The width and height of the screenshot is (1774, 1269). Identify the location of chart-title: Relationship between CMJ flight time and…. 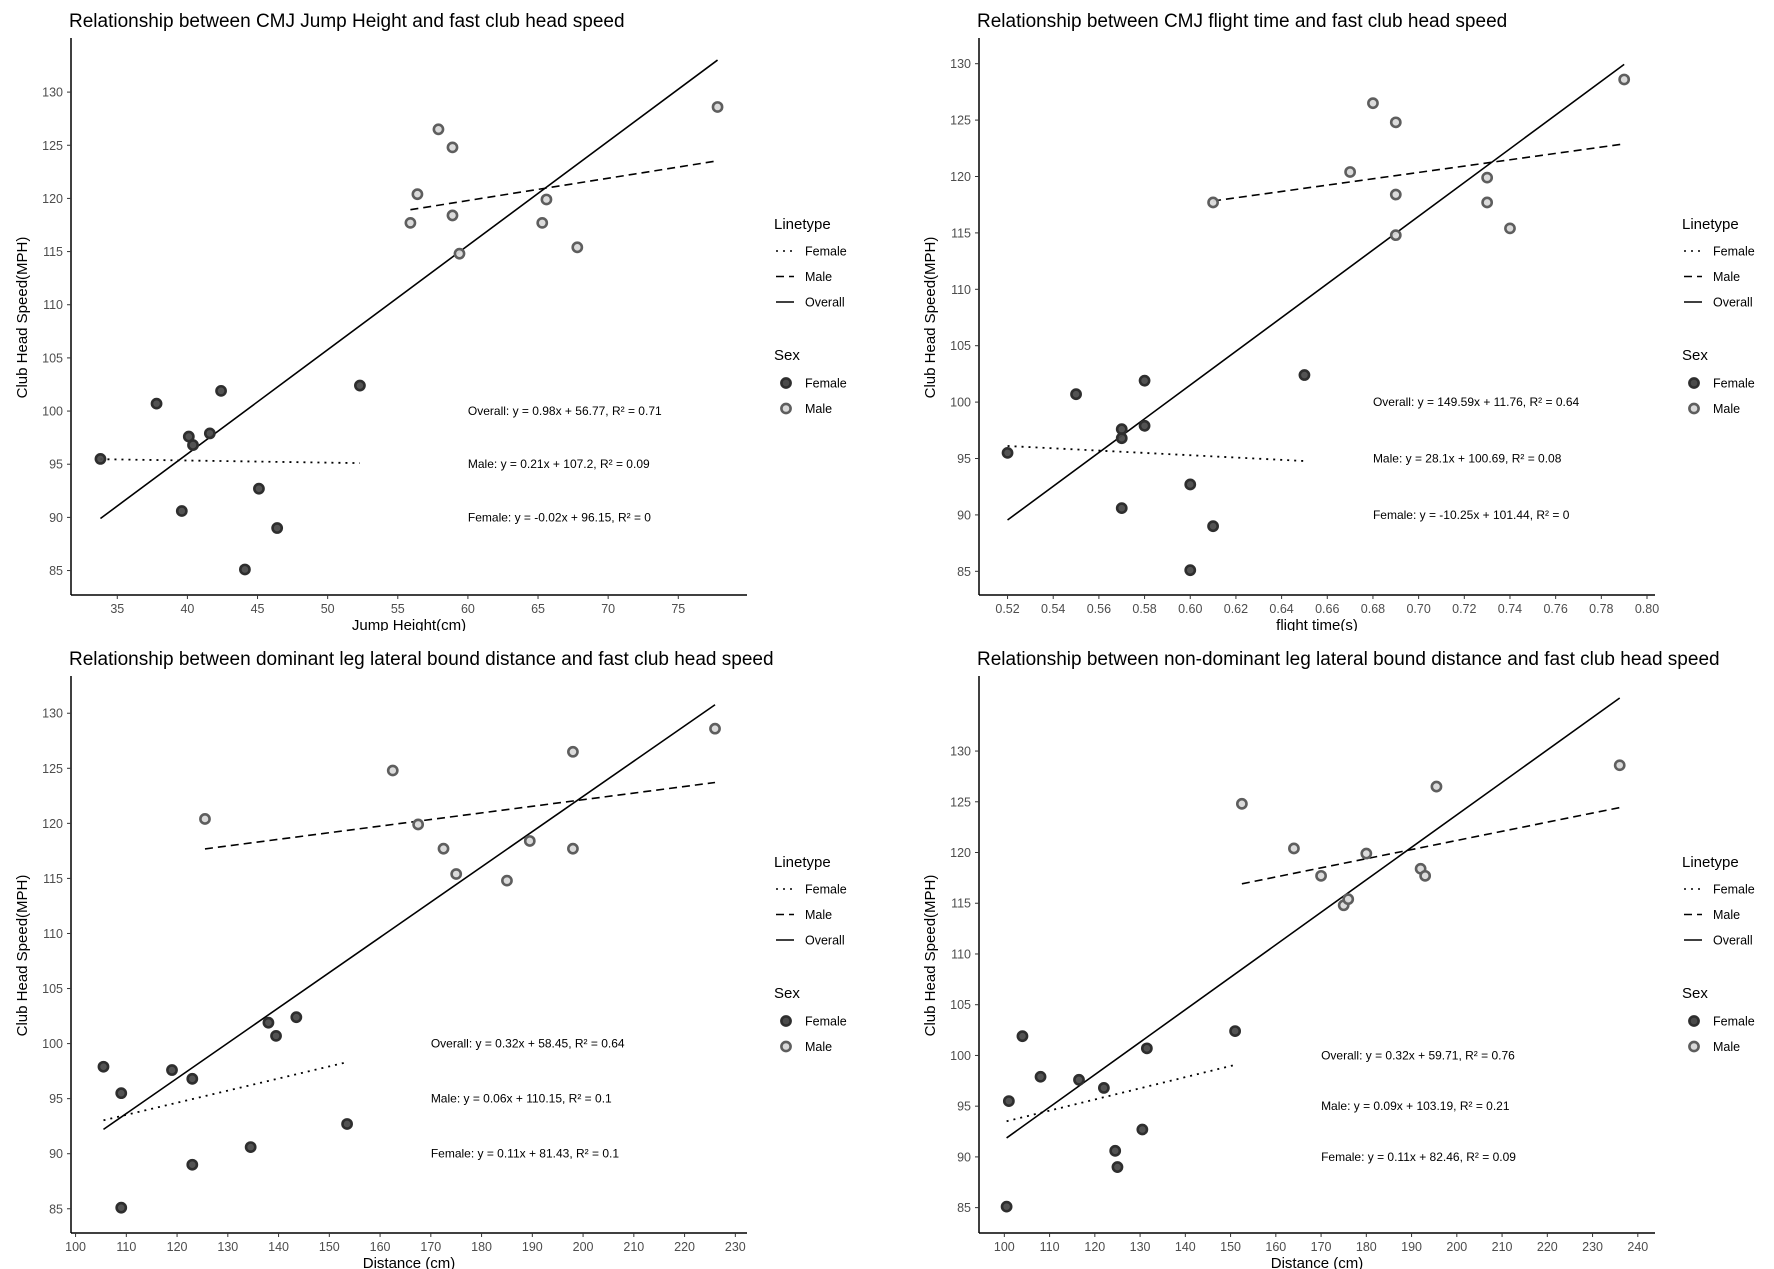
(1242, 21).